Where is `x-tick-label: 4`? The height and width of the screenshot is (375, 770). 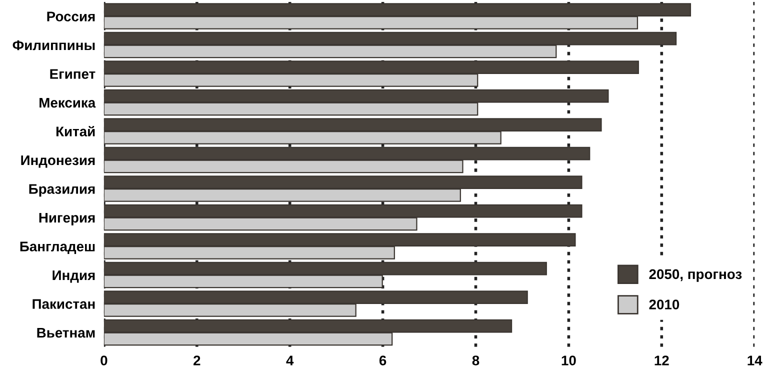 x-tick-label: 4 is located at coordinates (290, 361).